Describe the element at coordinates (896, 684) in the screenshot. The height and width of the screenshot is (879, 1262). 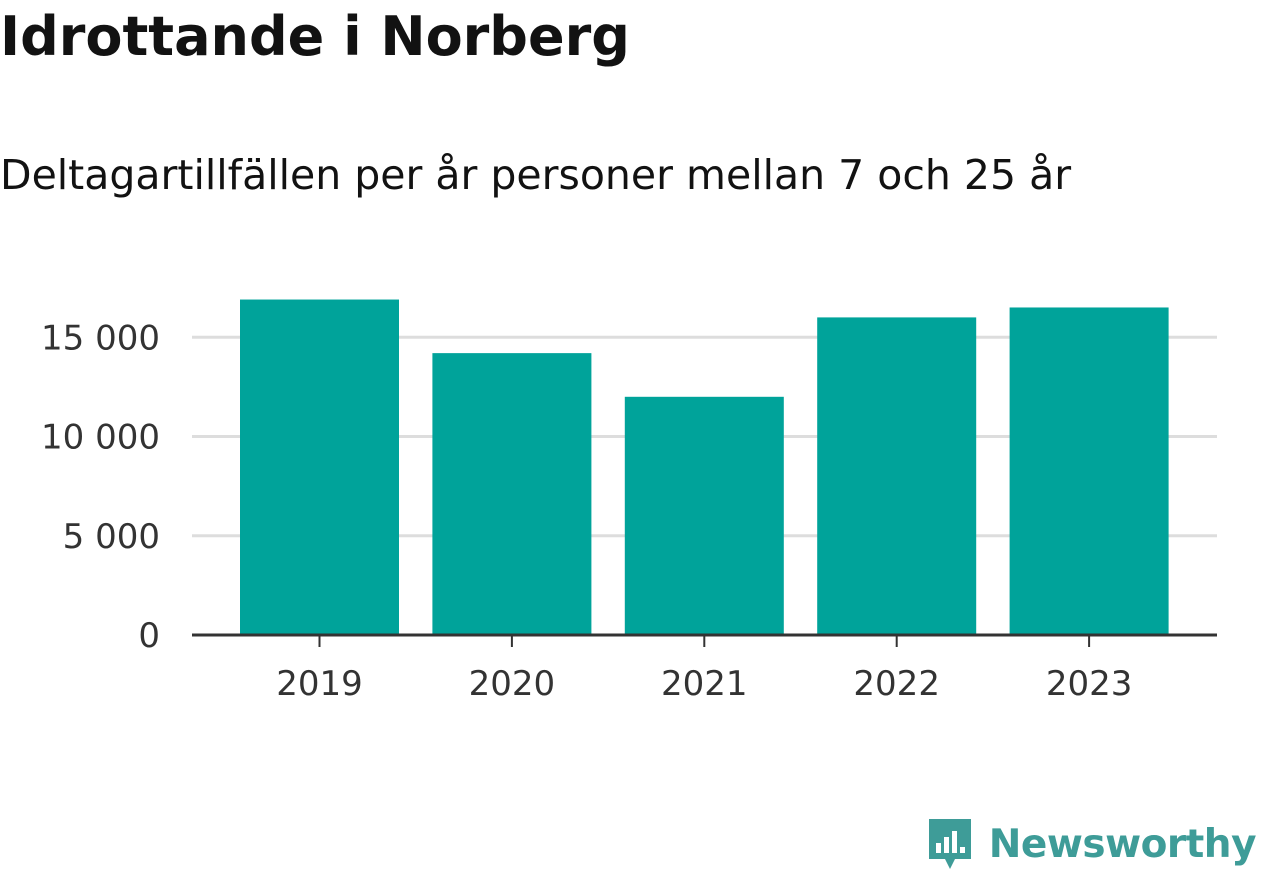
I see `x-tick-label: 2022` at that location.